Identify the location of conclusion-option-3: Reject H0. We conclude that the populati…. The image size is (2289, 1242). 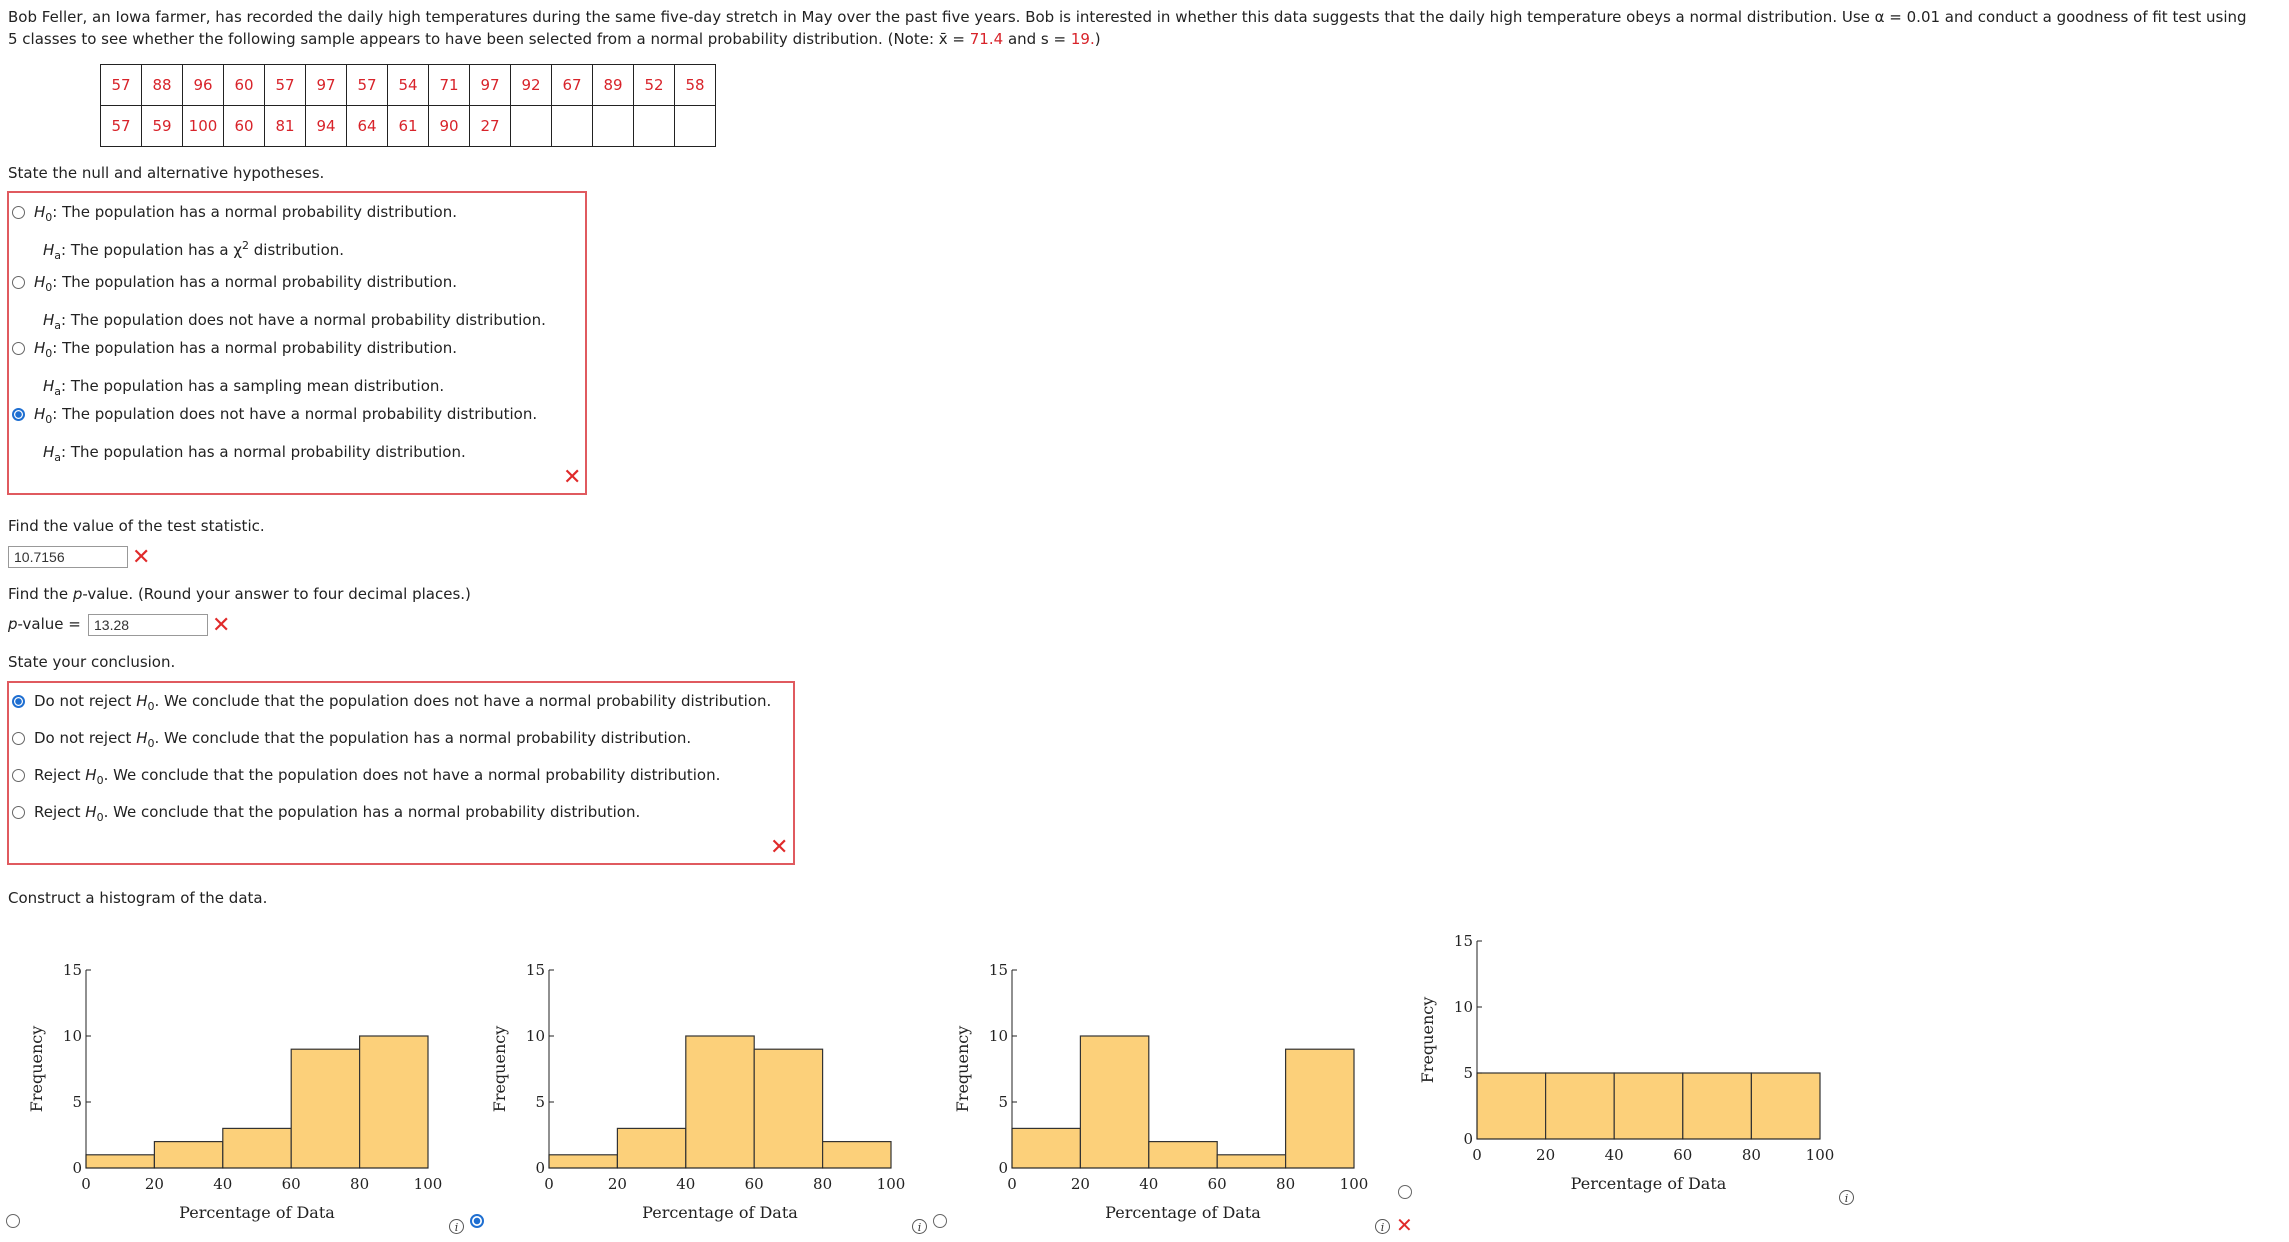
(366, 778).